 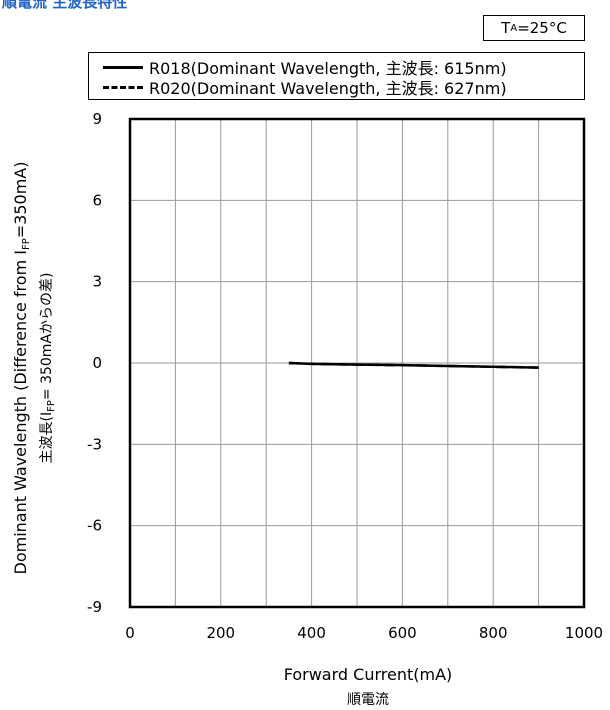 What do you see at coordinates (328, 68) in the screenshot?
I see `legend-label-r018: R018(Dominant Wavelength, 主波長: 615nm)` at bounding box center [328, 68].